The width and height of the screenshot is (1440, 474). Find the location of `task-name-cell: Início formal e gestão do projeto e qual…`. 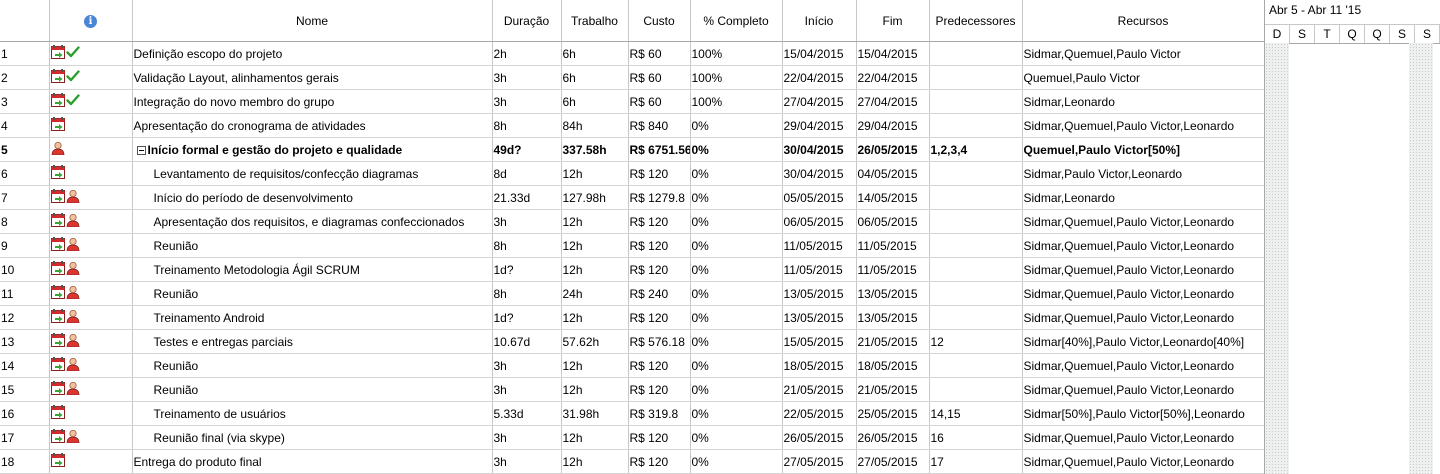

task-name-cell: Início formal e gestão do projeto e qual… is located at coordinates (312, 149).